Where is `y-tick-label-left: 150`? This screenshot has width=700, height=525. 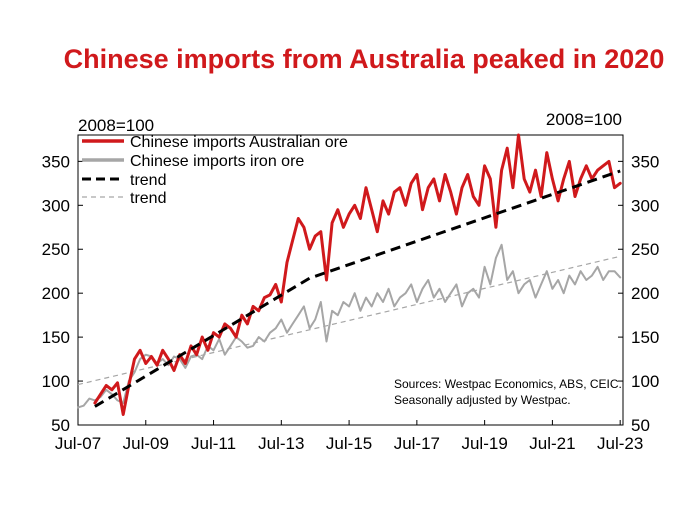 y-tick-label-left: 150 is located at coordinates (56, 337).